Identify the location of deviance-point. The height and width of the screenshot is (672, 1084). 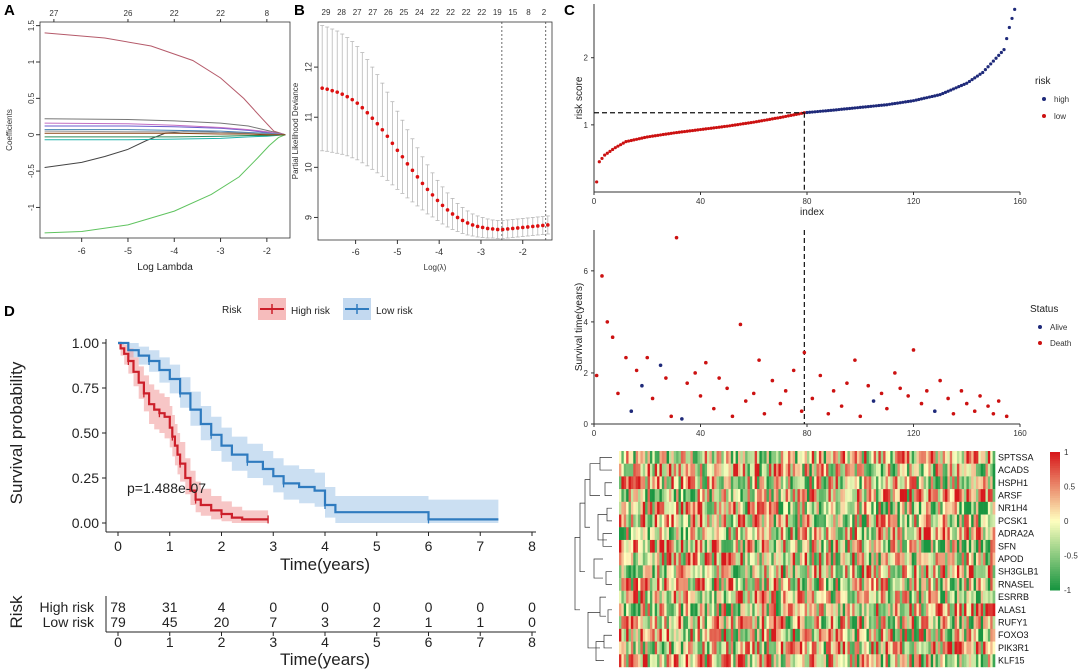
(517, 228).